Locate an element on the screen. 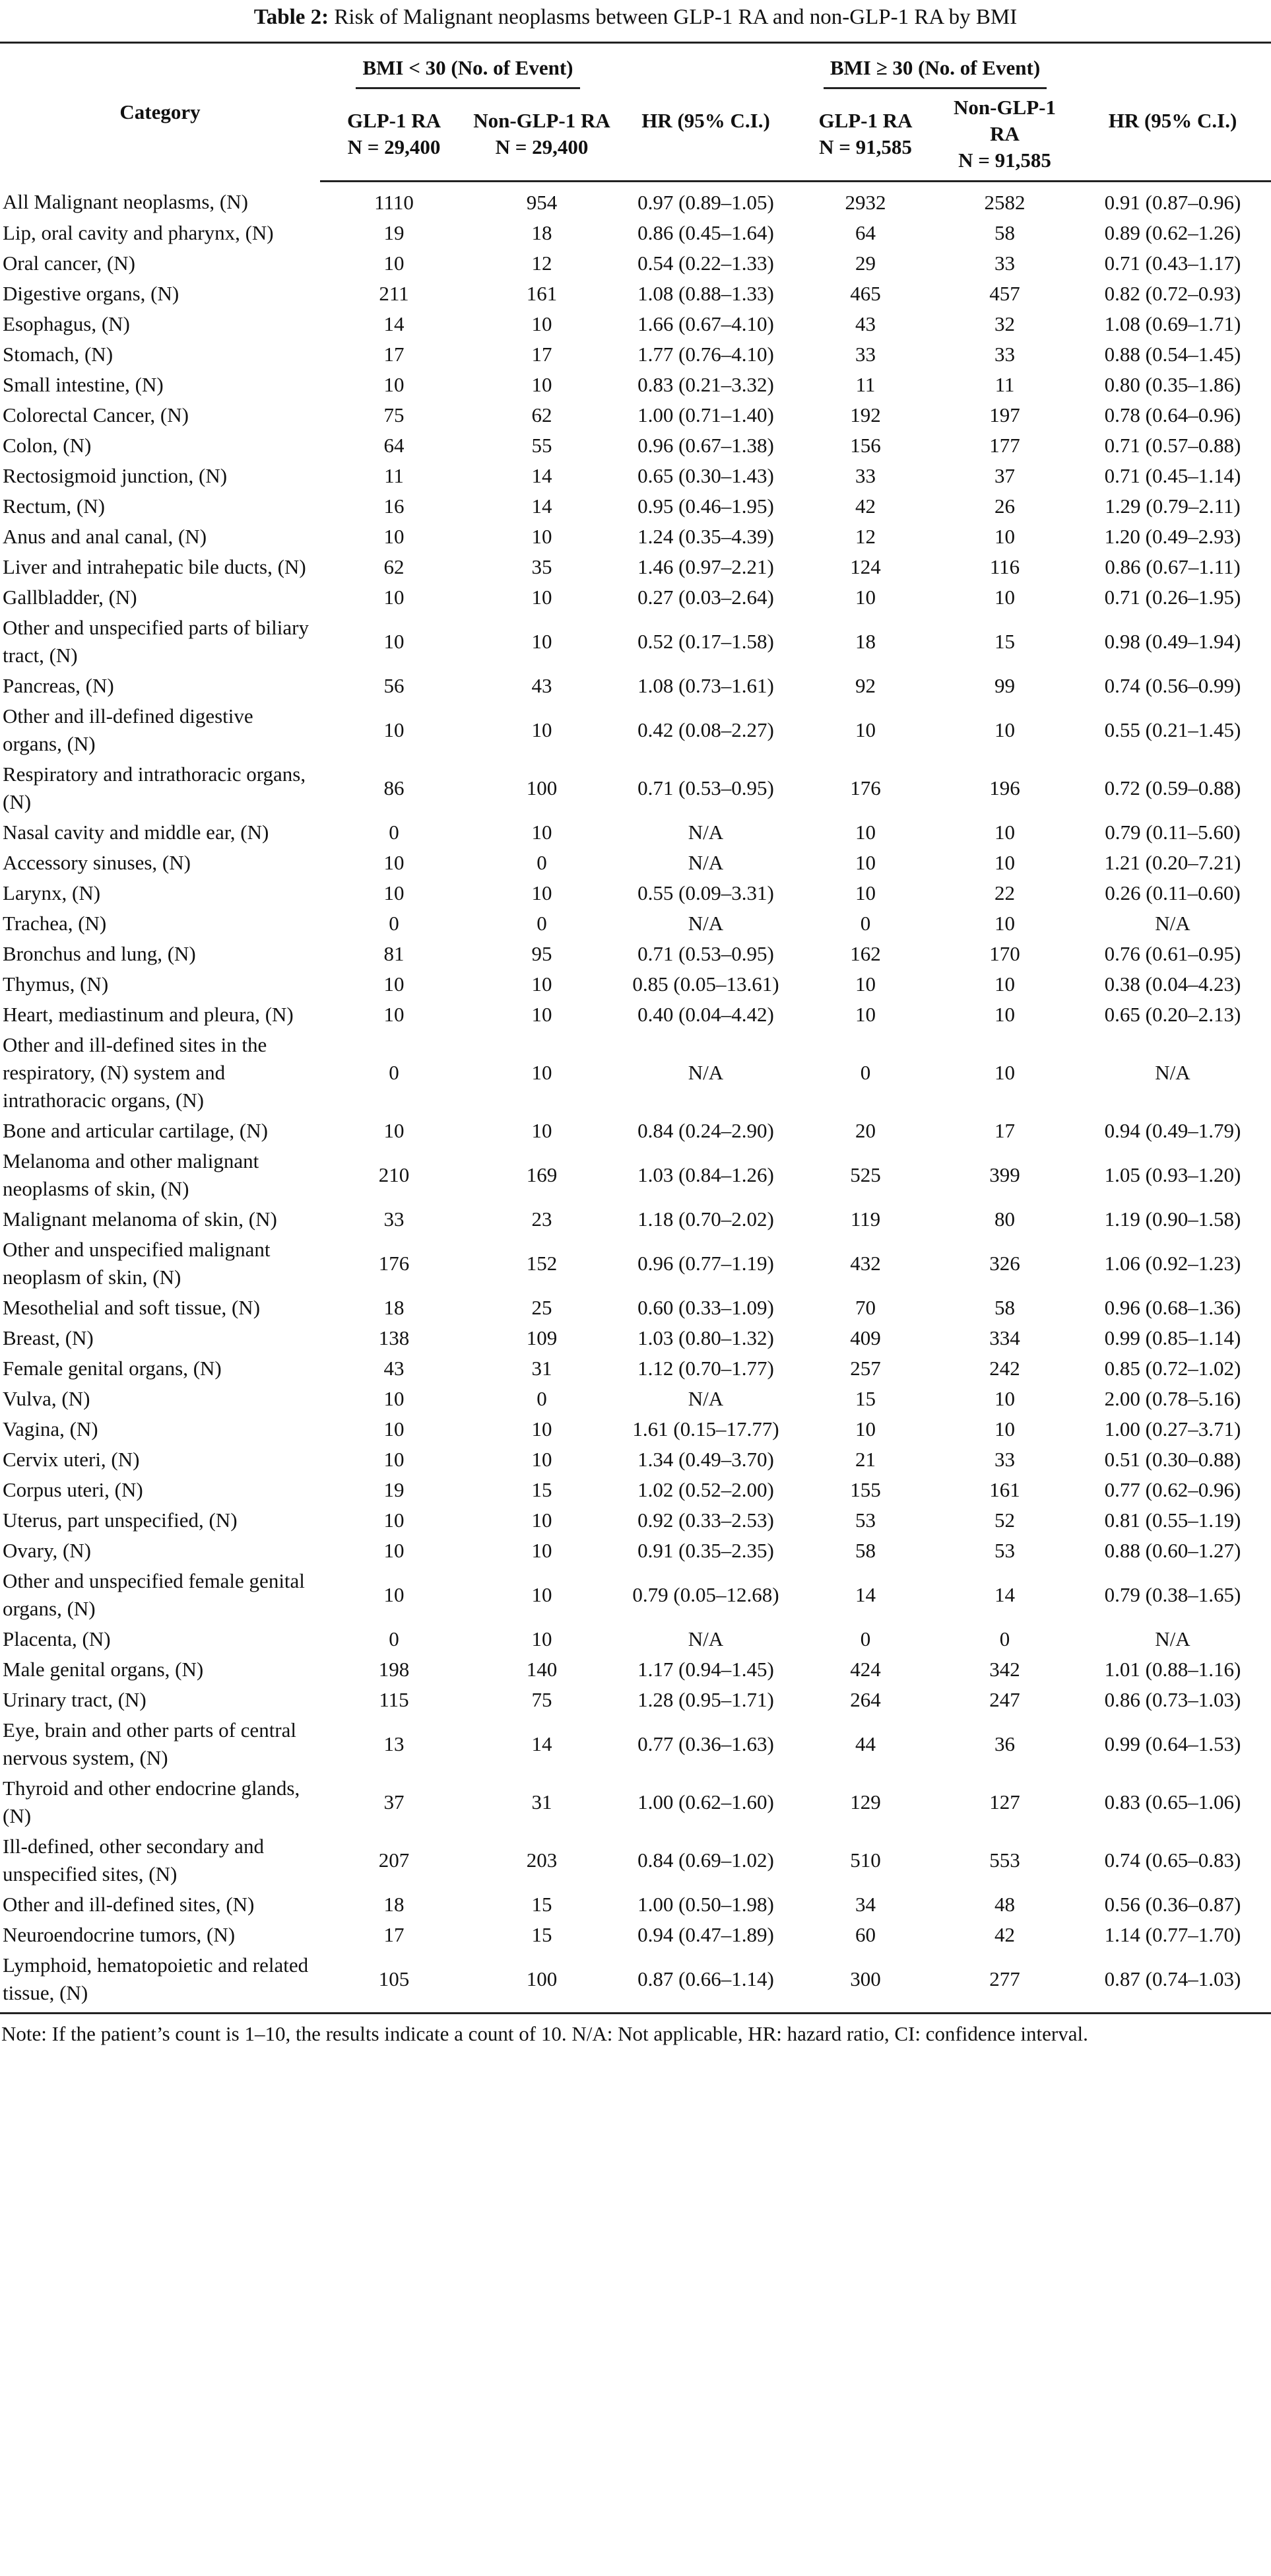 The height and width of the screenshot is (2576, 1271). hr-bmi-under-30-cell: 1.46 (0.97–2.21) is located at coordinates (705, 566).